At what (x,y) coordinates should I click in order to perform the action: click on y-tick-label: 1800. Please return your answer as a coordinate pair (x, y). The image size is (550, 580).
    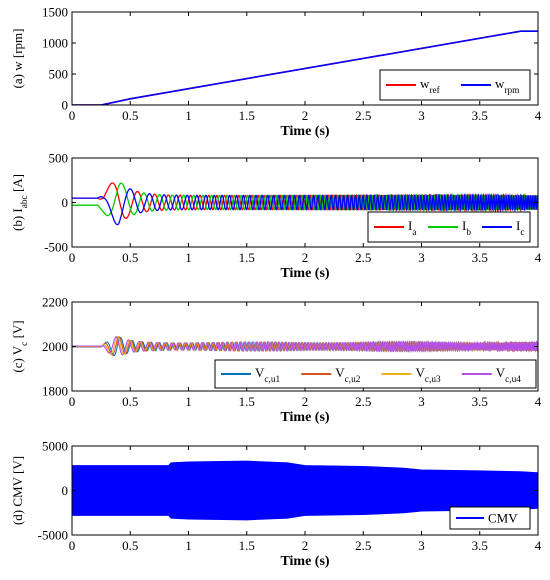
    Looking at the image, I should click on (55, 391).